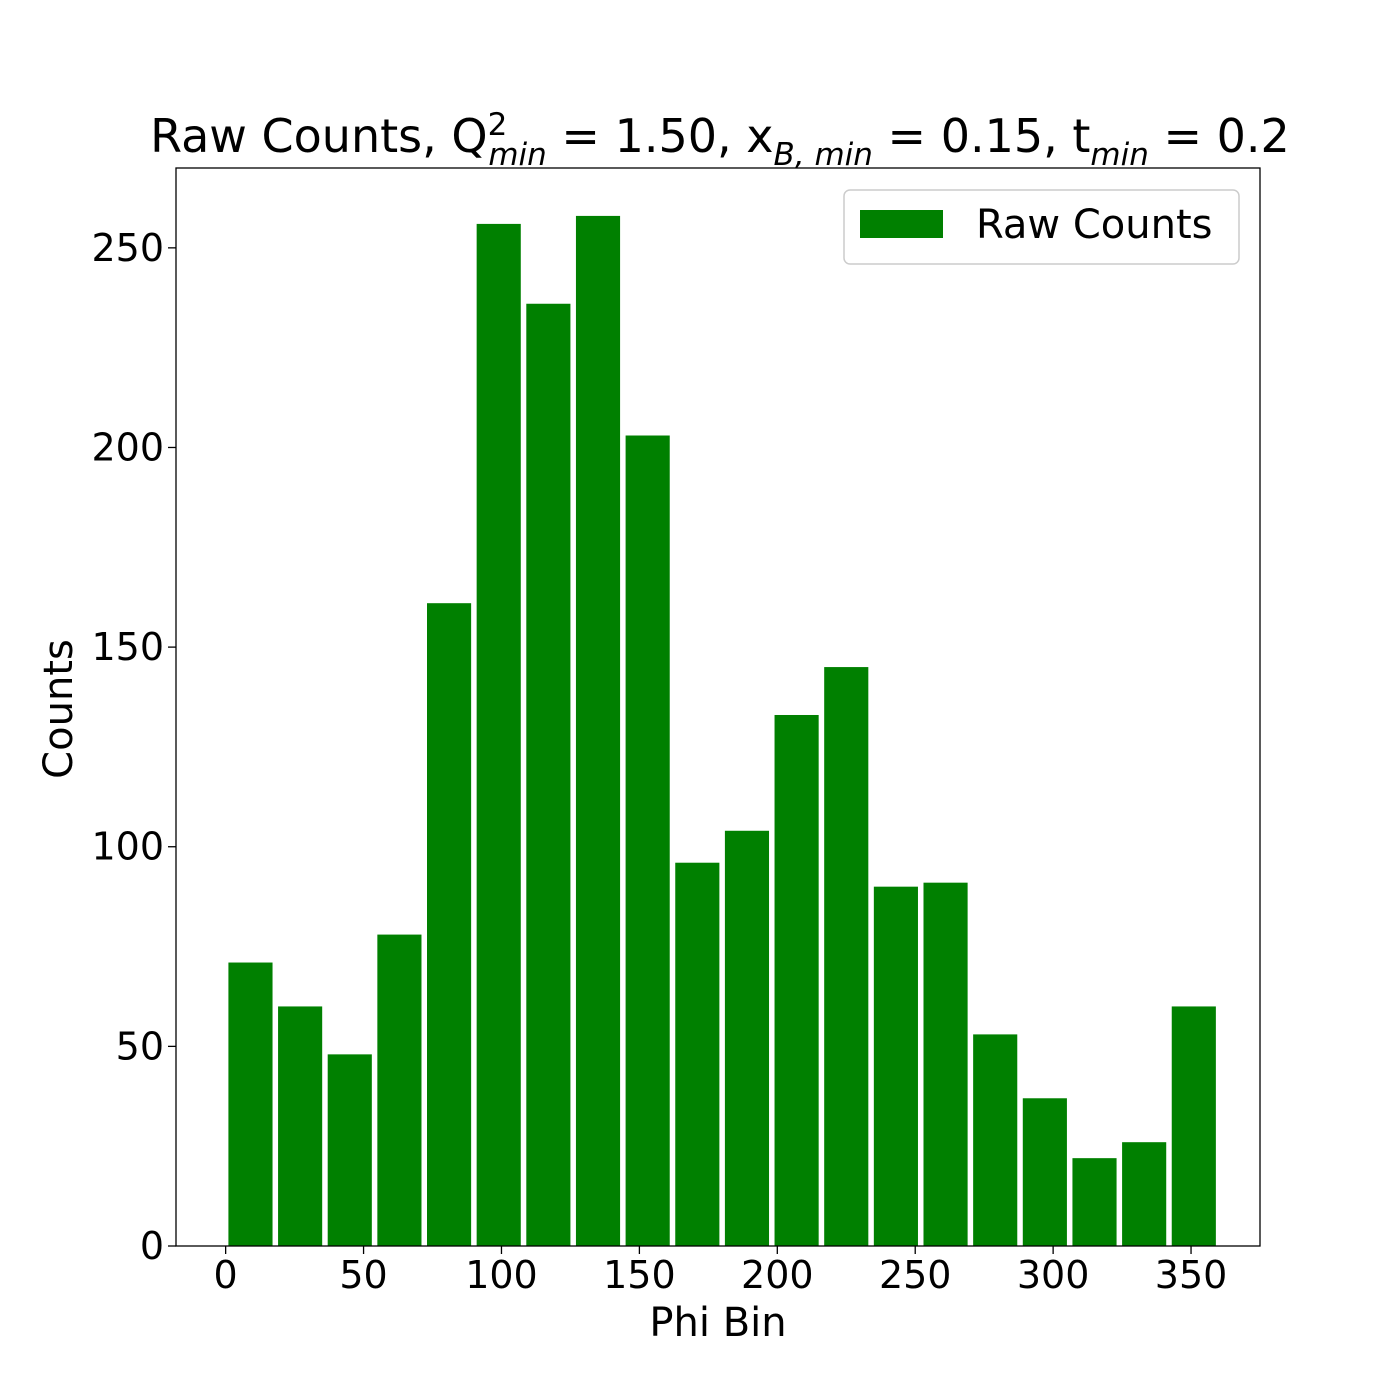  What do you see at coordinates (363, 1275) in the screenshot?
I see `x-tick-label: 50` at bounding box center [363, 1275].